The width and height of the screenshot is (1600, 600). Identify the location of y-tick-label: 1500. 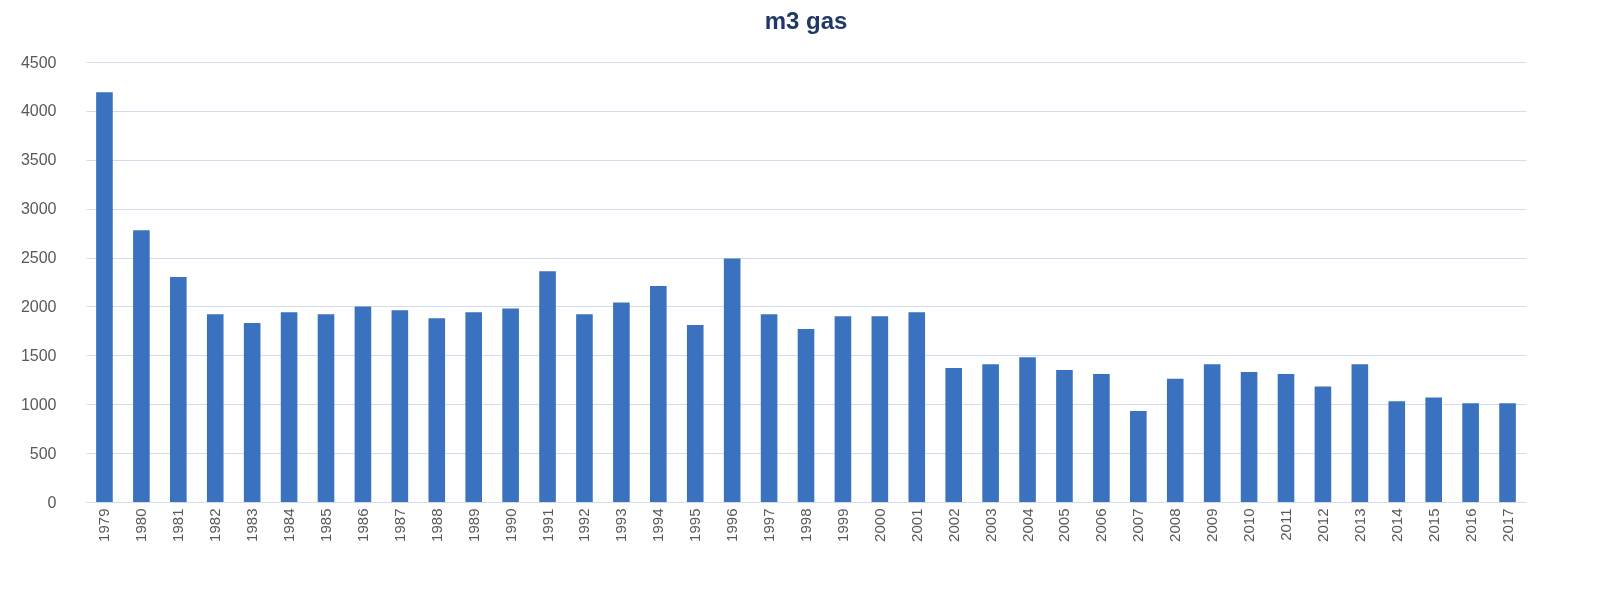
(38, 355).